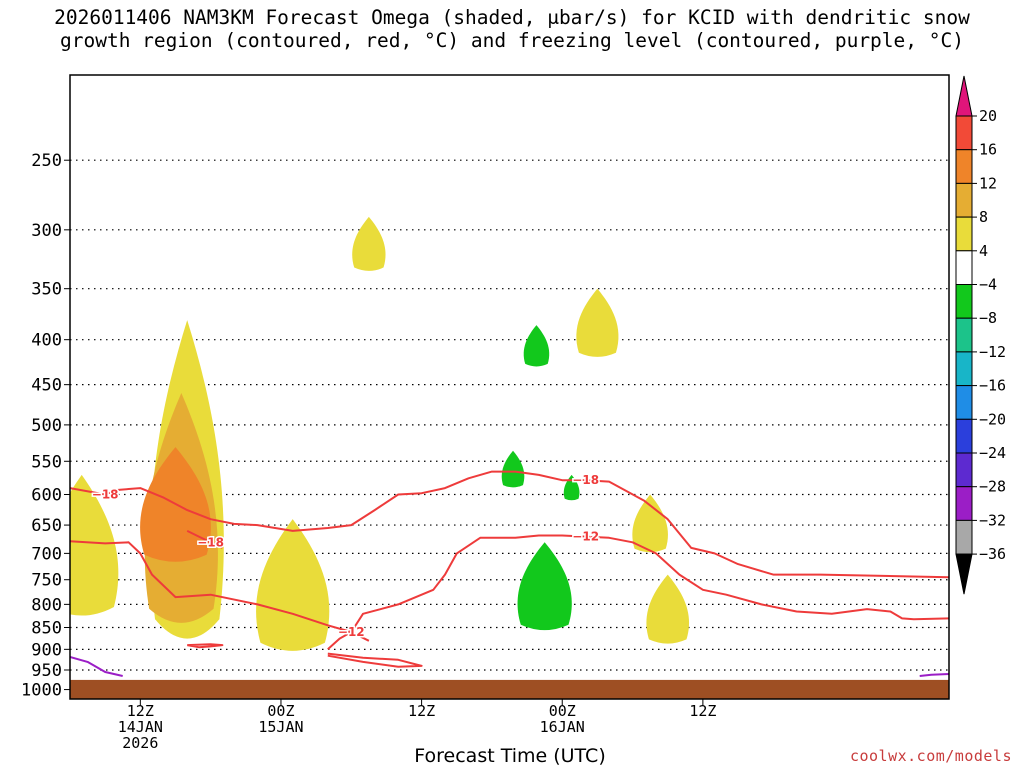 The width and height of the screenshot is (1024, 768). I want to click on colorbar-label: −12, so click(992, 352).